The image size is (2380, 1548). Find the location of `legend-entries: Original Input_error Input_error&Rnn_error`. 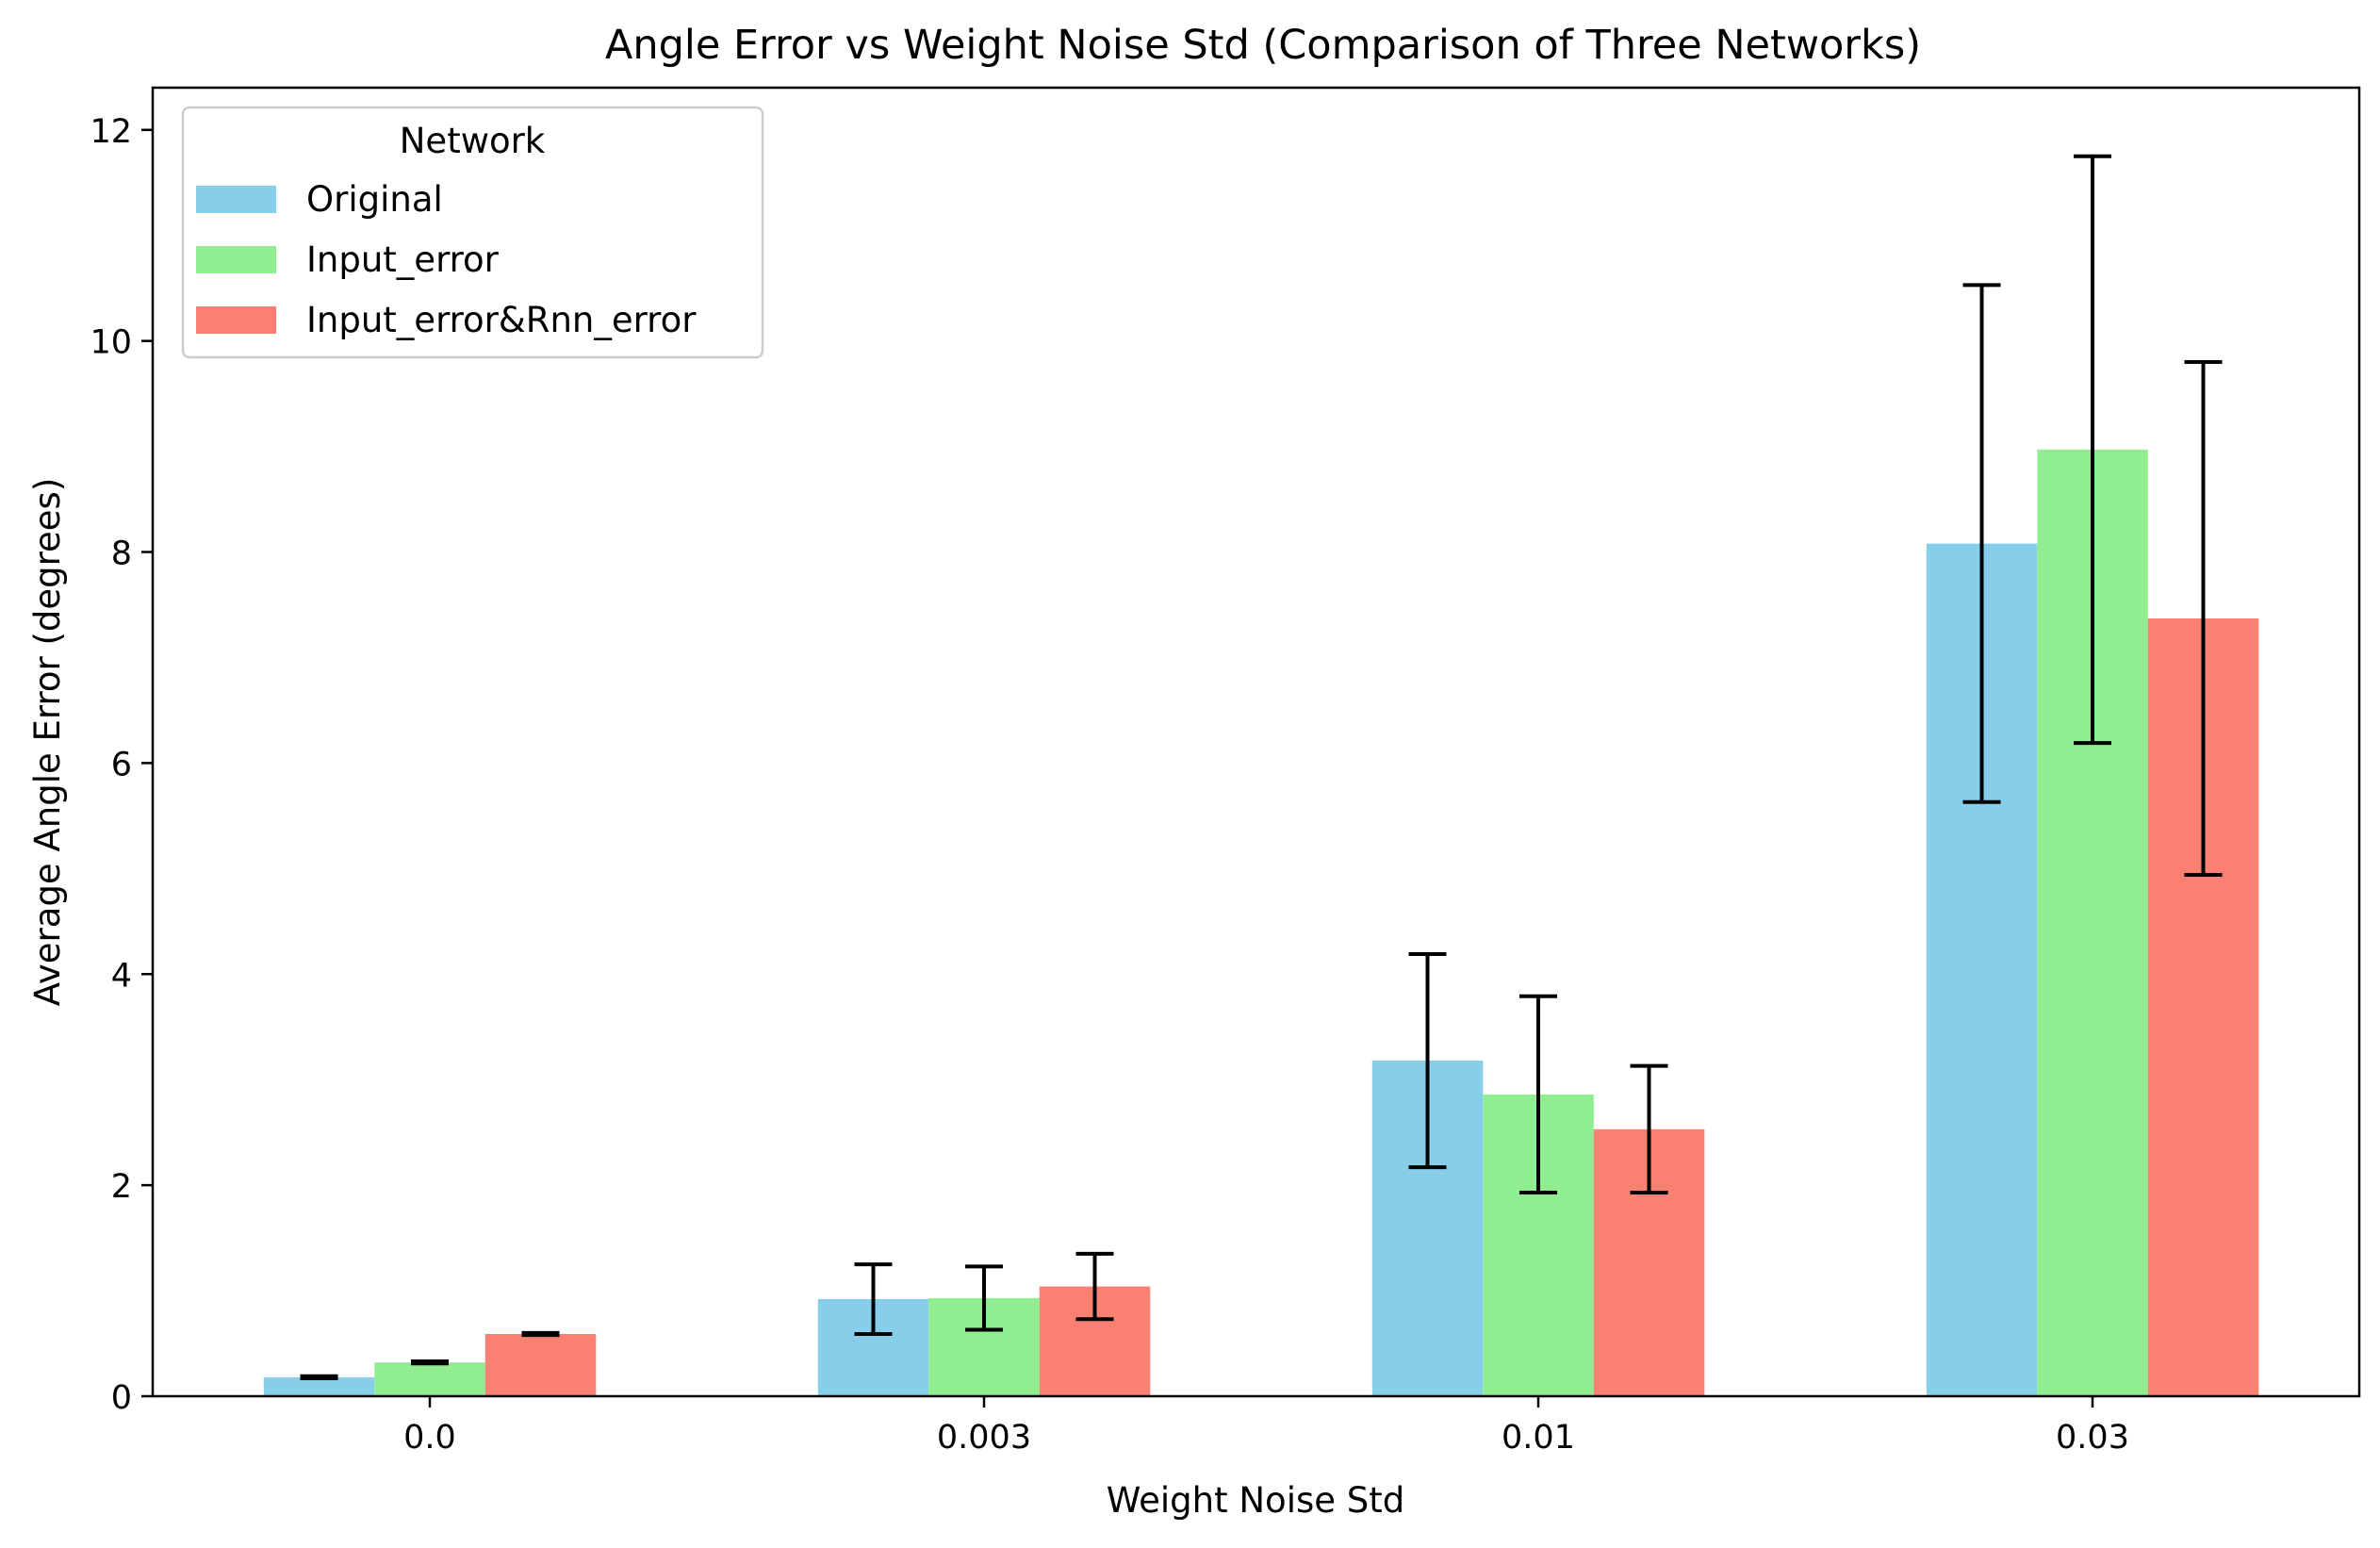

legend-entries: Original Input_error Input_error&Rnn_error is located at coordinates (446, 259).